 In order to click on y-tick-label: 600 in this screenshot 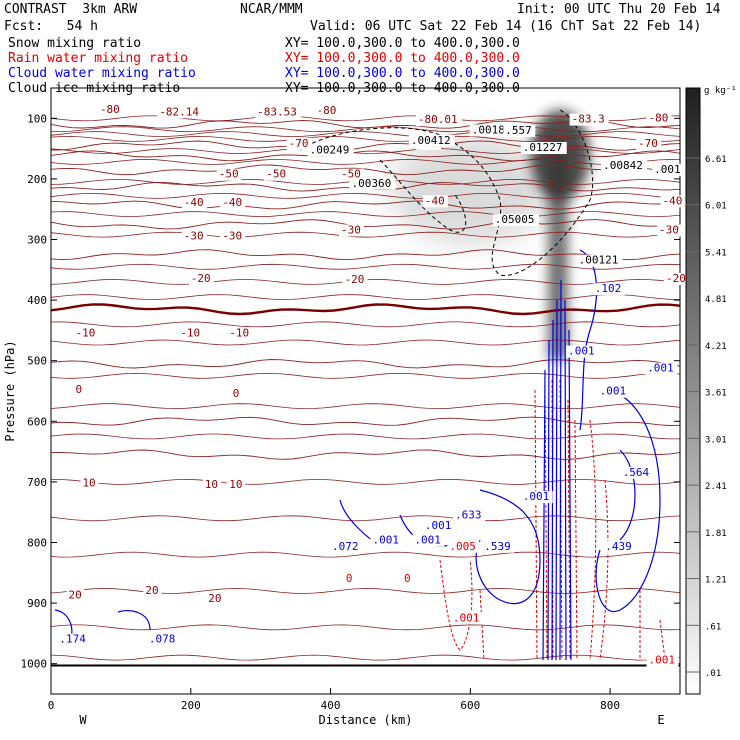, I will do `click(37, 421)`.